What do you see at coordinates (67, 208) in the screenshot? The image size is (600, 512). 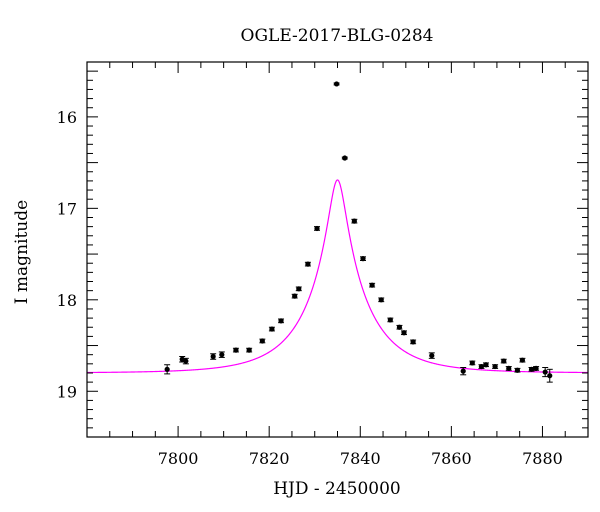 I see `y-tick-label: 17` at bounding box center [67, 208].